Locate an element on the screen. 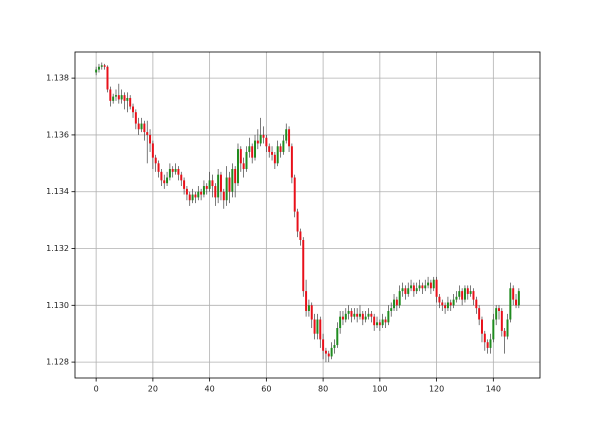  y-tick-label: 1.128 is located at coordinates (57, 362).